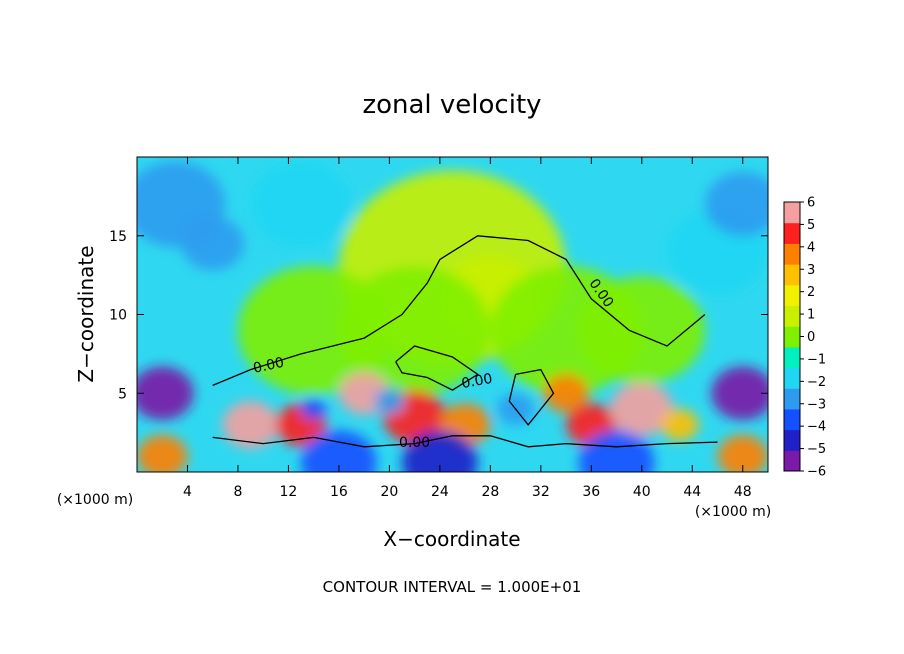  I want to click on x-unit-right: (×1000 m), so click(733, 512).